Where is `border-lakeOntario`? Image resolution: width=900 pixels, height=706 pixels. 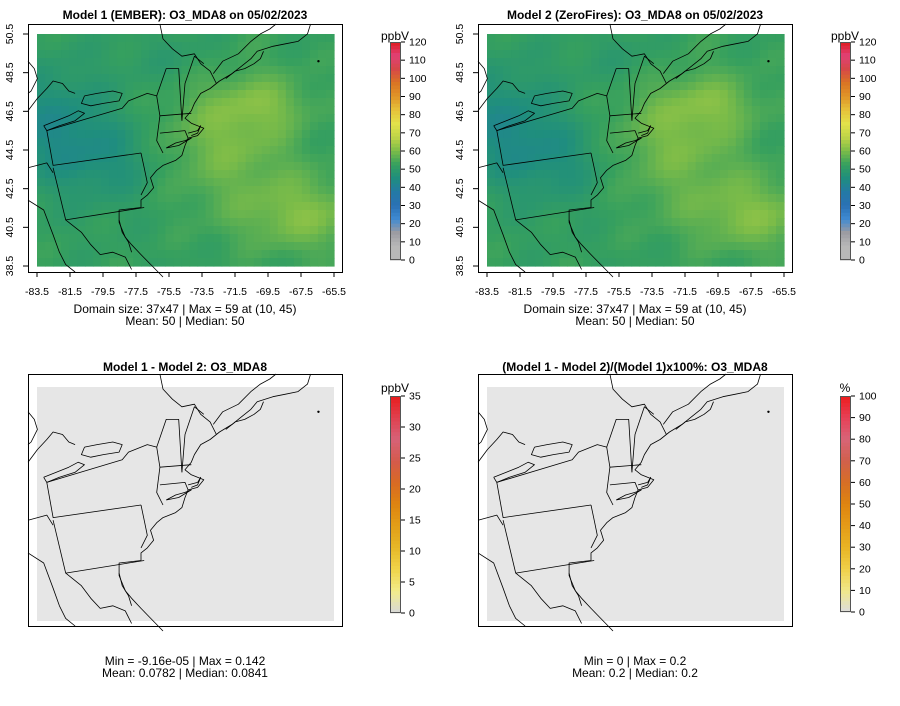 border-lakeOntario is located at coordinates (552, 449).